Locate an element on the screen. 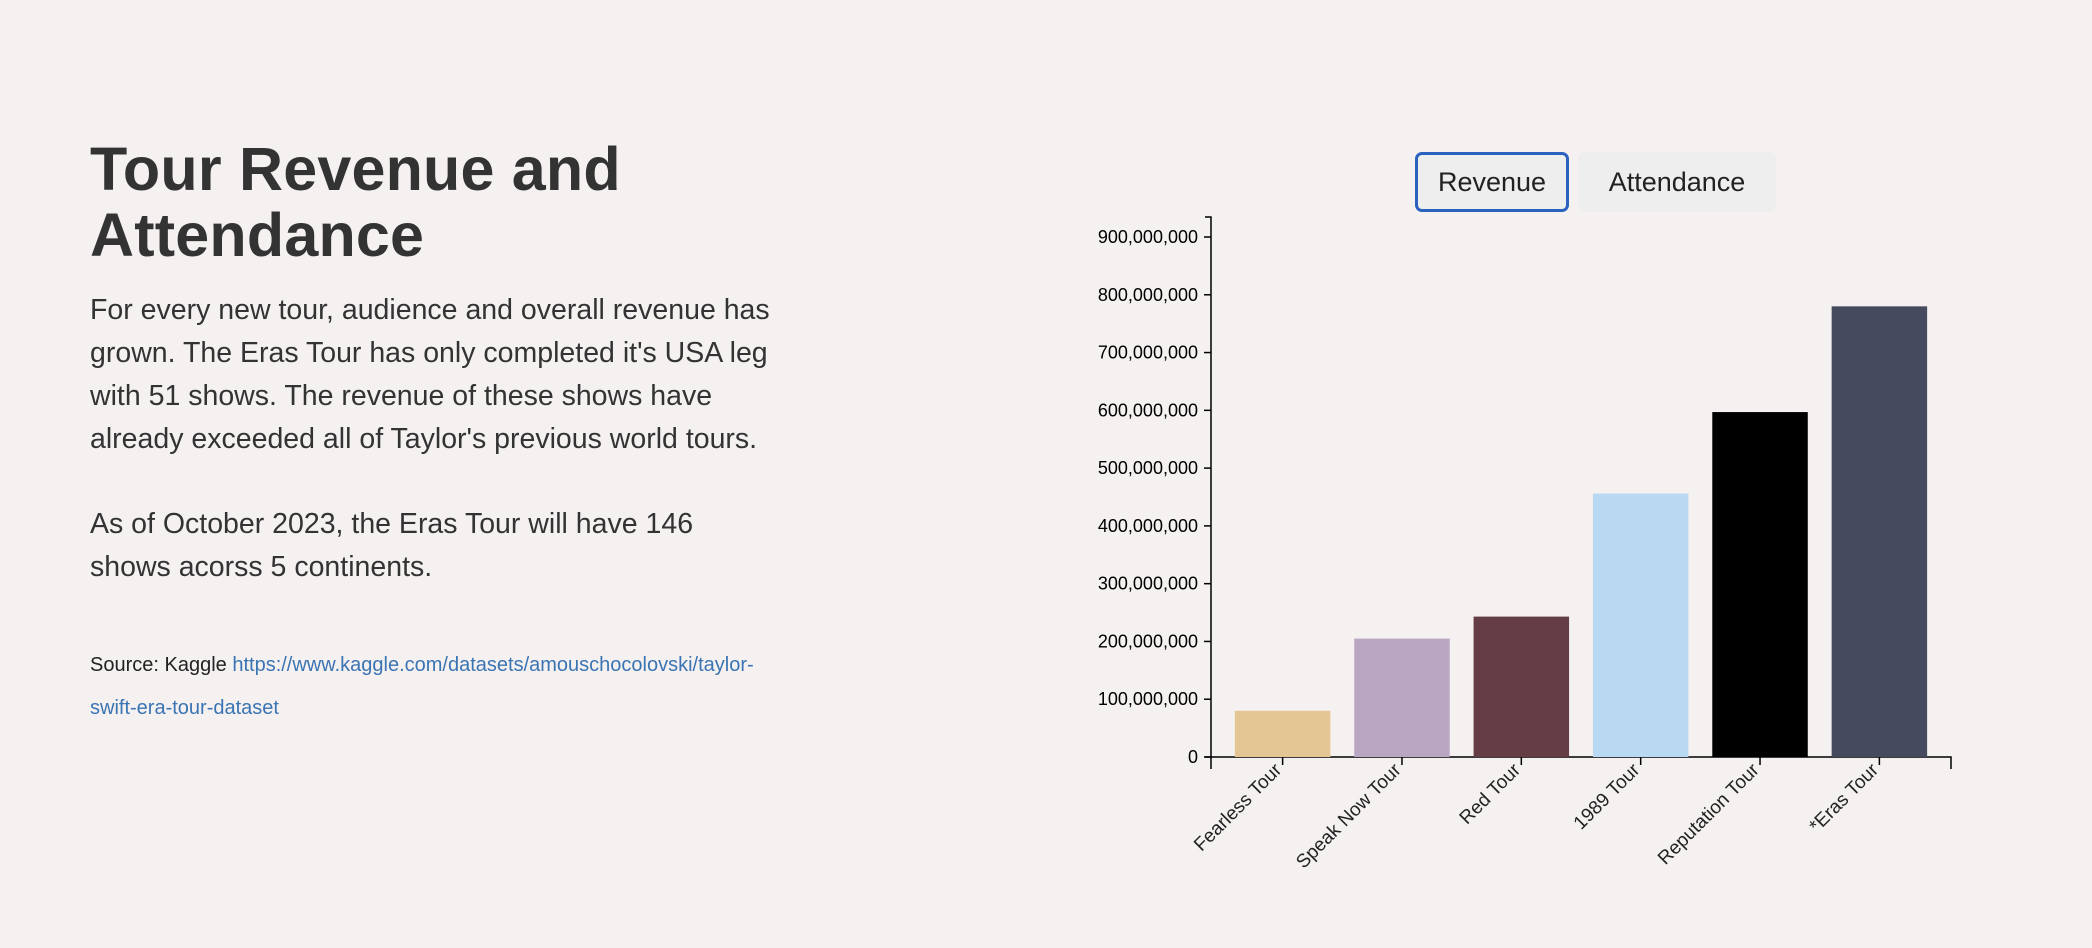  y-tick-label: 0 is located at coordinates (1193, 757).